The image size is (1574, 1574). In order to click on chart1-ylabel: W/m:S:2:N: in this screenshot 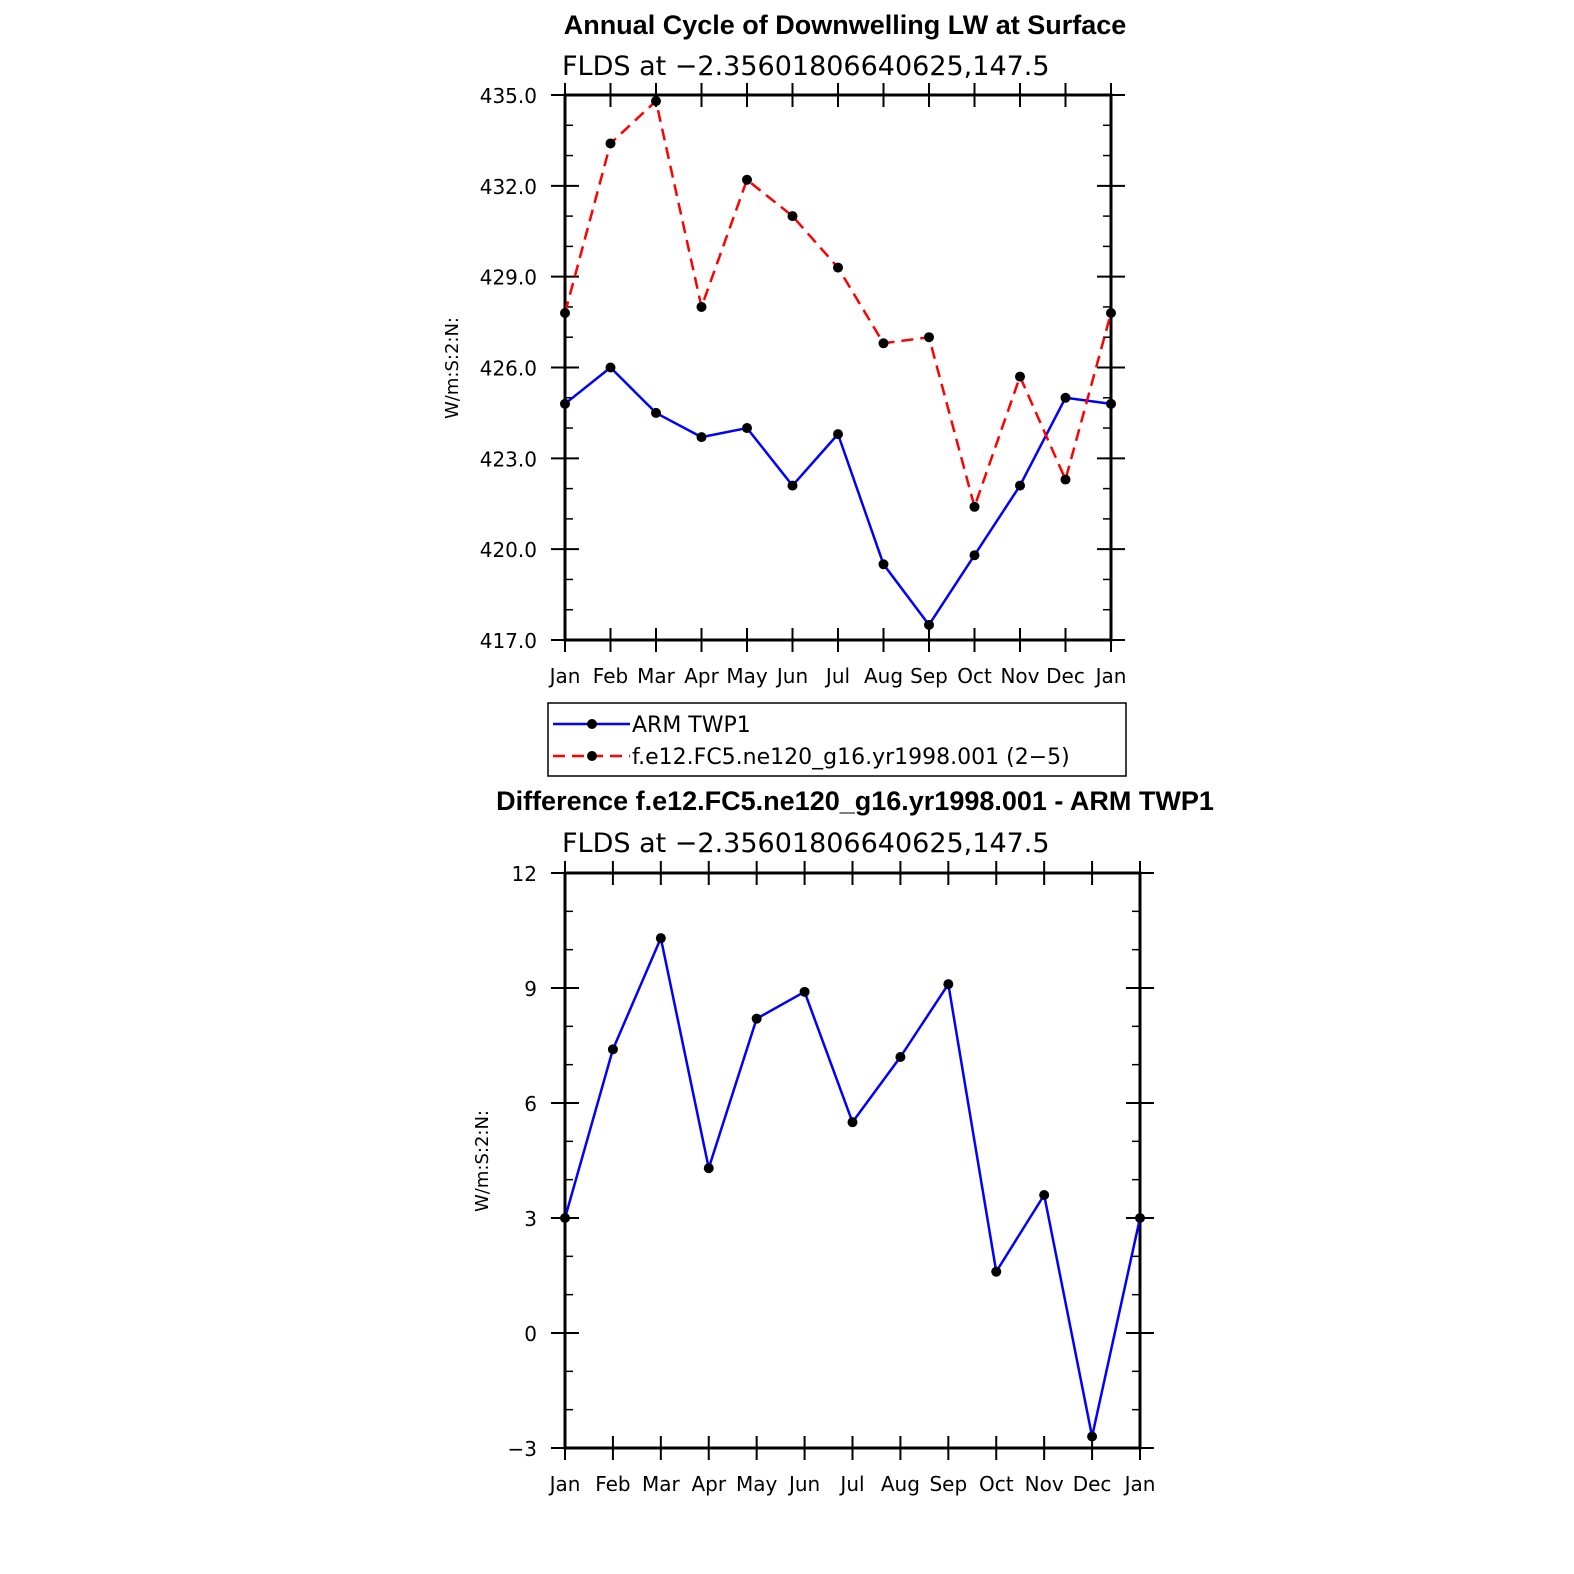, I will do `click(452, 368)`.